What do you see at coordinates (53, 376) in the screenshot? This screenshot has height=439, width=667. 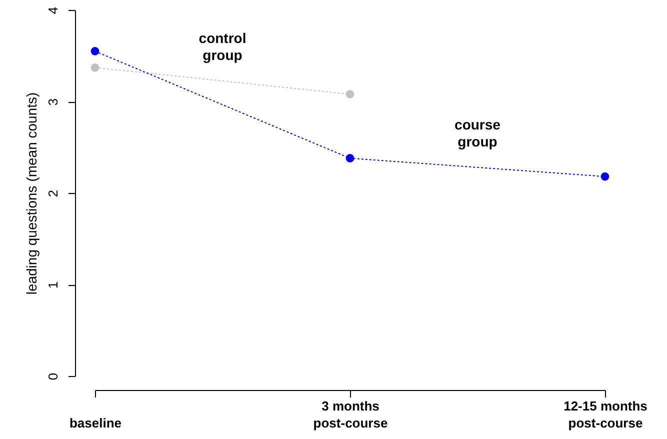 I see `y-tick-label: 0` at bounding box center [53, 376].